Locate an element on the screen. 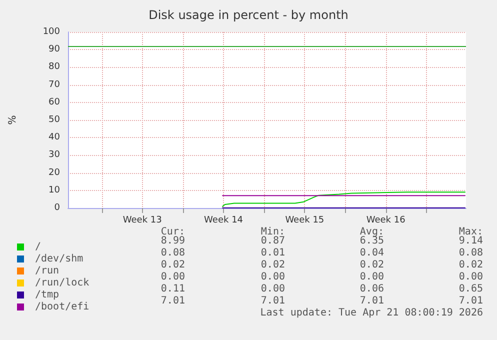 Image resolution: width=497 pixels, height=340 pixels. x-tick-label: Week 16 is located at coordinates (386, 221).